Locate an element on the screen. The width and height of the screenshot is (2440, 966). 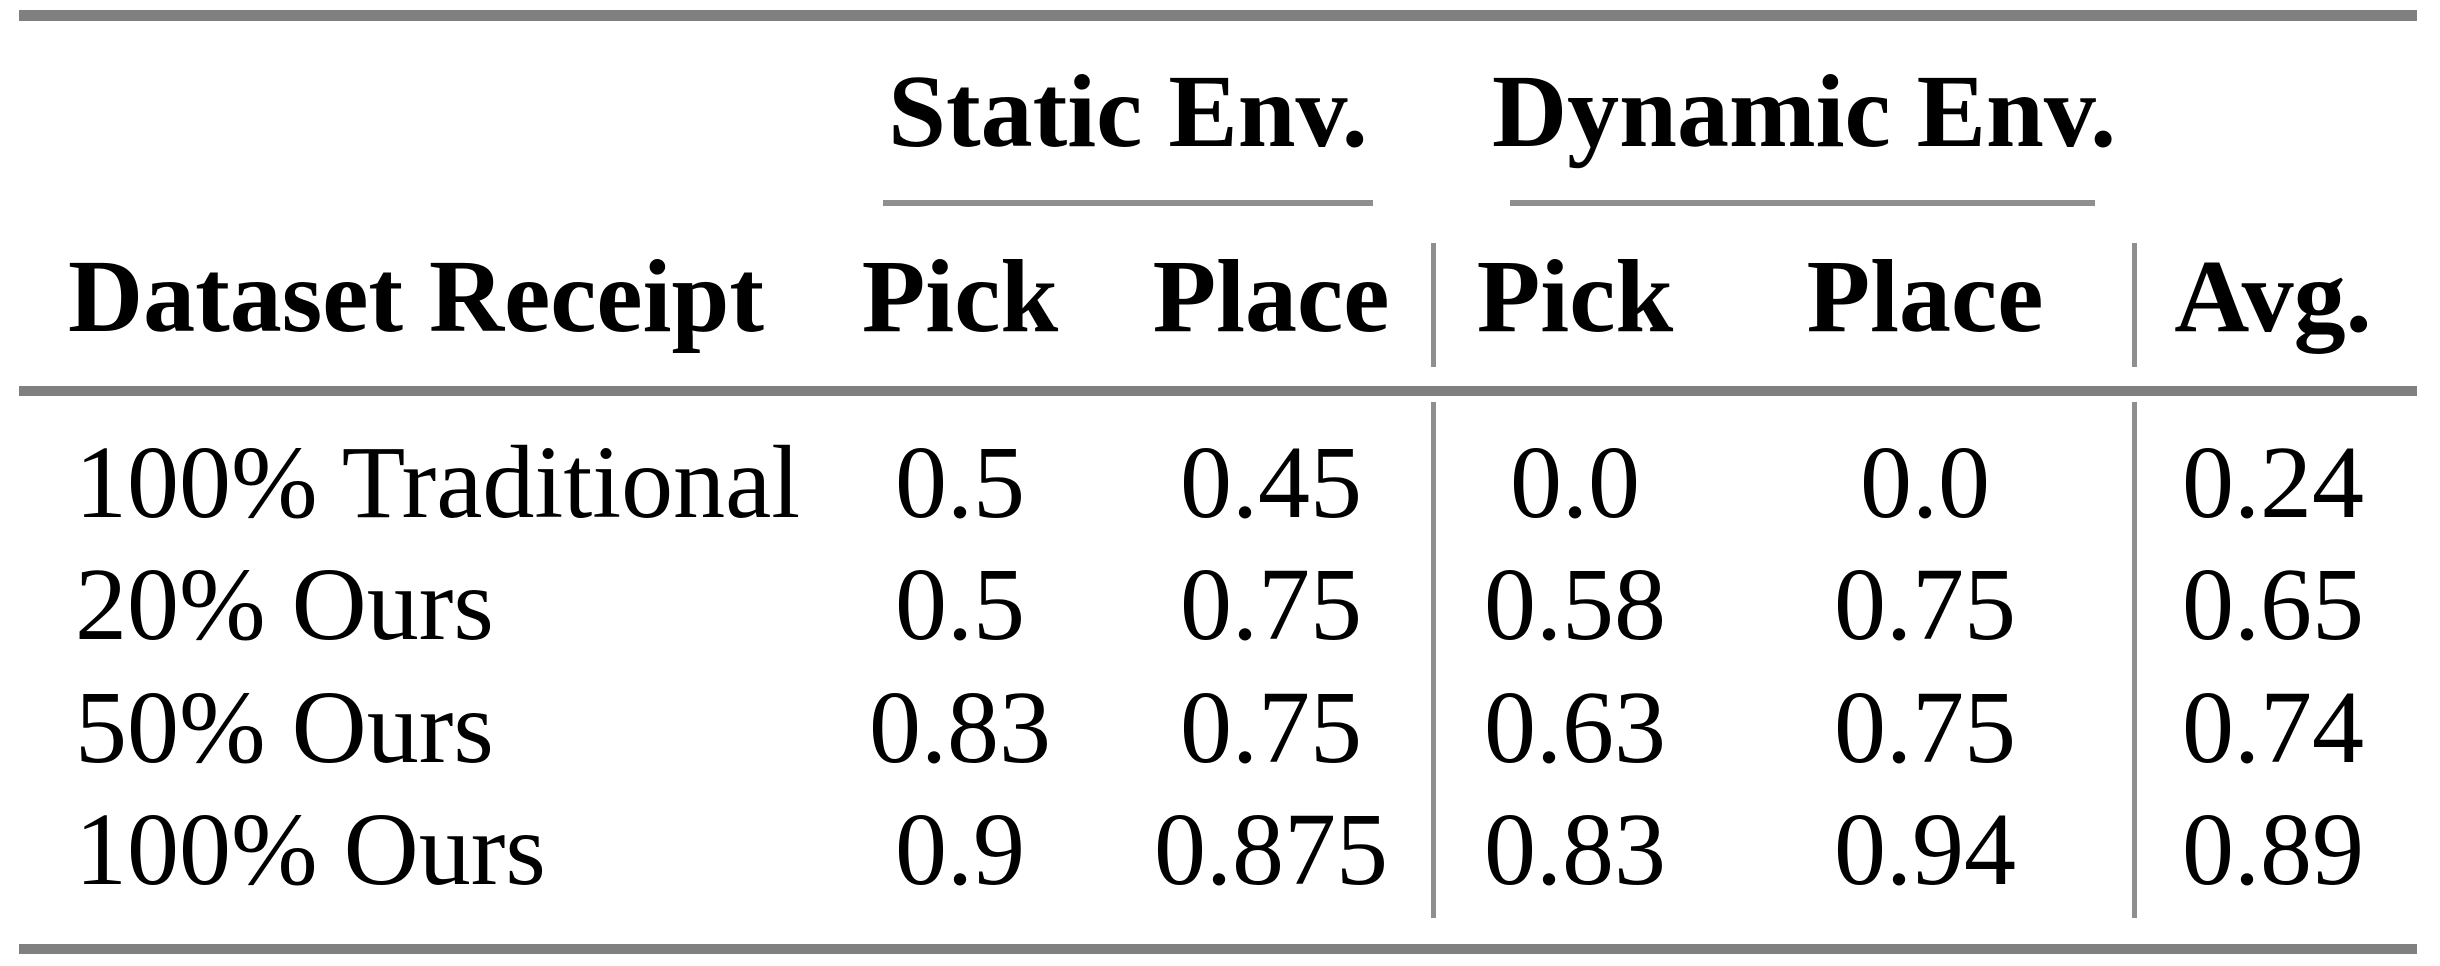
cell-avg: 0.89 is located at coordinates (2273, 849).